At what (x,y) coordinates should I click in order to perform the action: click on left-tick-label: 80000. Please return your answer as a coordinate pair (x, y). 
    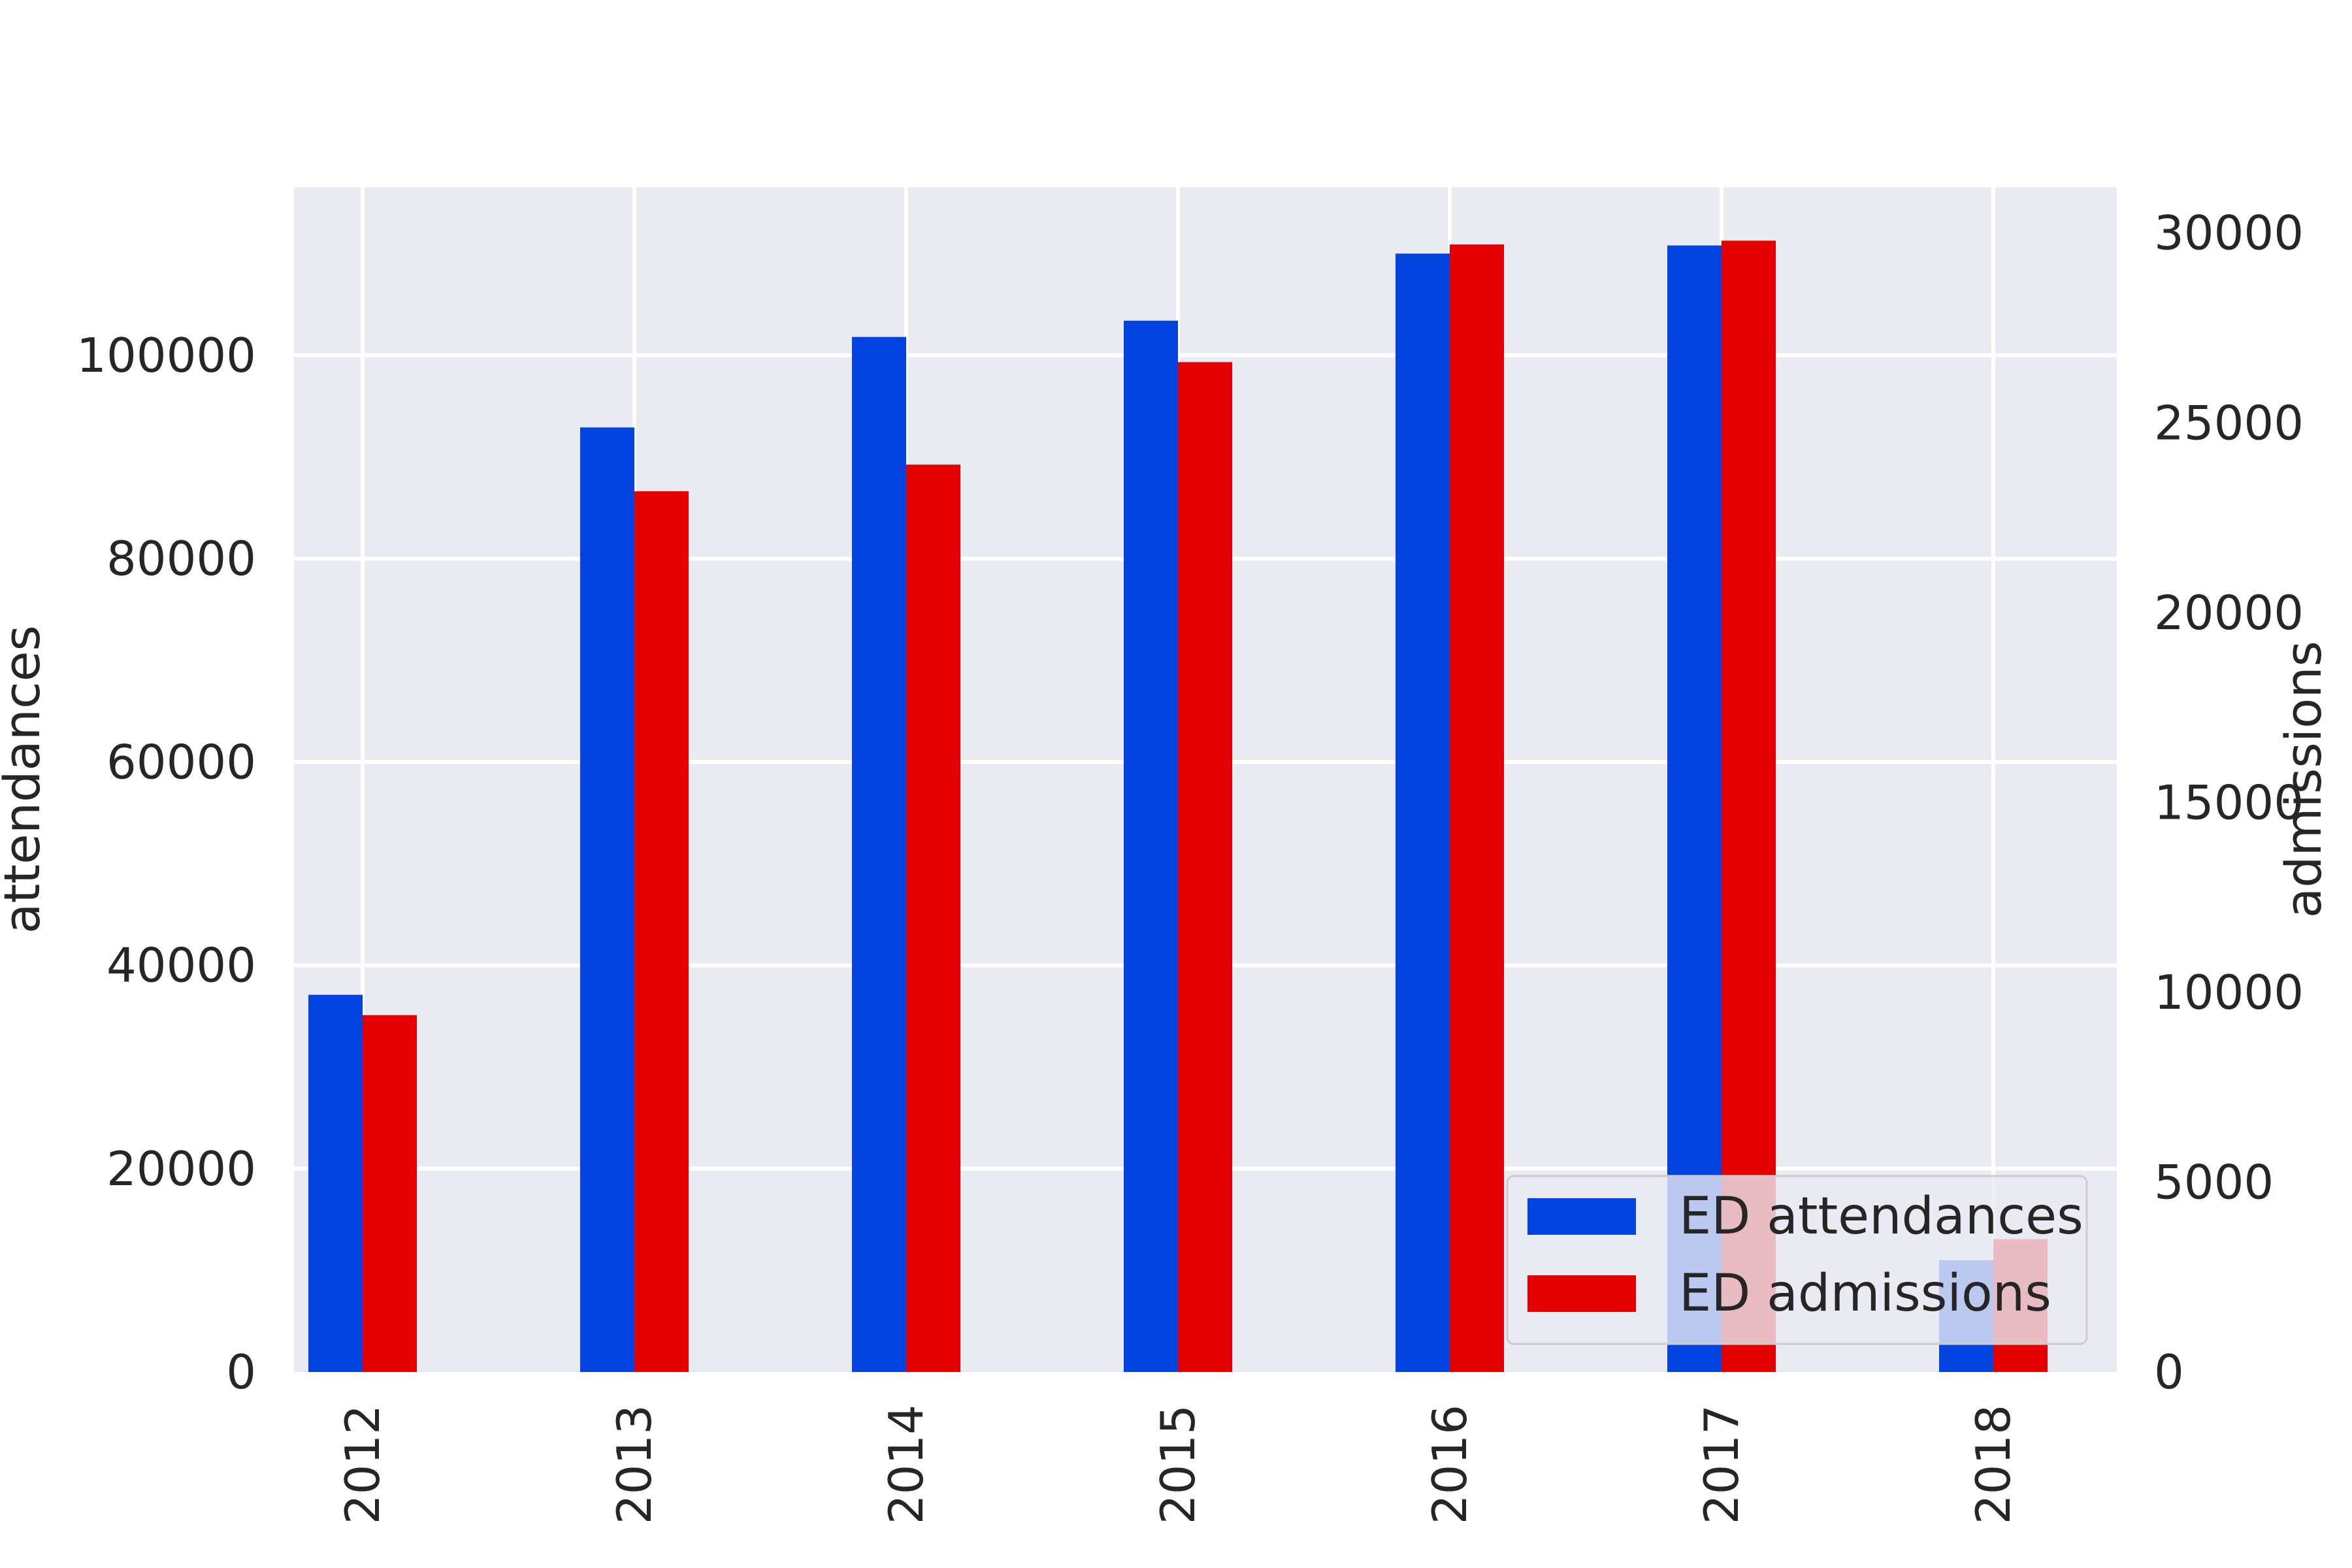
    Looking at the image, I should click on (181, 558).